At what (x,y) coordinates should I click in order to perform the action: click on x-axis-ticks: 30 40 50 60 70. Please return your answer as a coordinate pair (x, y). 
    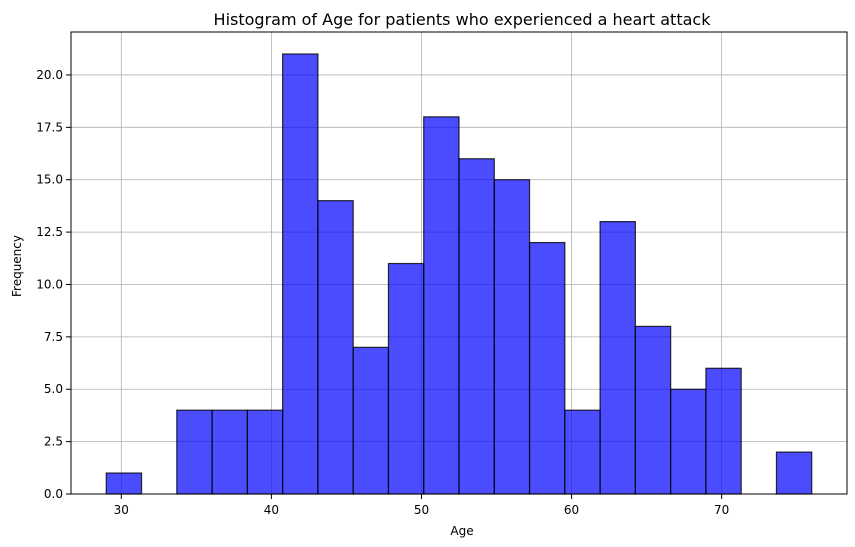
    Looking at the image, I should click on (421, 505).